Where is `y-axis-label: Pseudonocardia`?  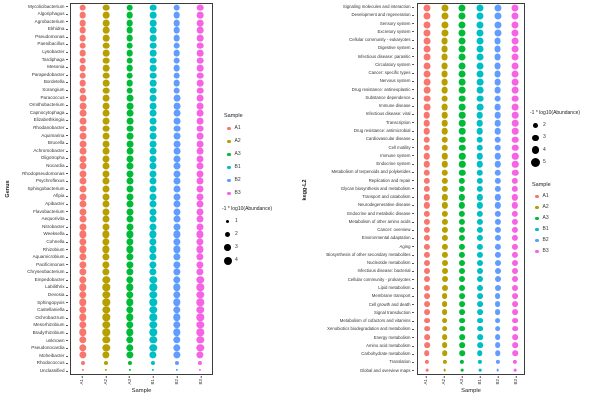
y-axis-label: Pseudonocardia is located at coordinates (36, 349).